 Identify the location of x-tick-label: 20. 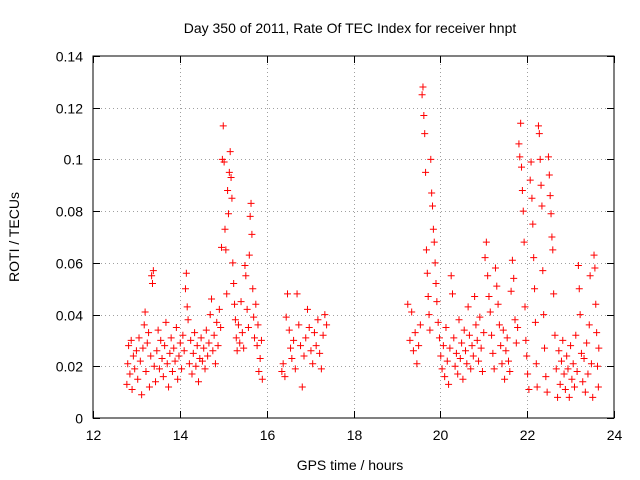
(441, 435).